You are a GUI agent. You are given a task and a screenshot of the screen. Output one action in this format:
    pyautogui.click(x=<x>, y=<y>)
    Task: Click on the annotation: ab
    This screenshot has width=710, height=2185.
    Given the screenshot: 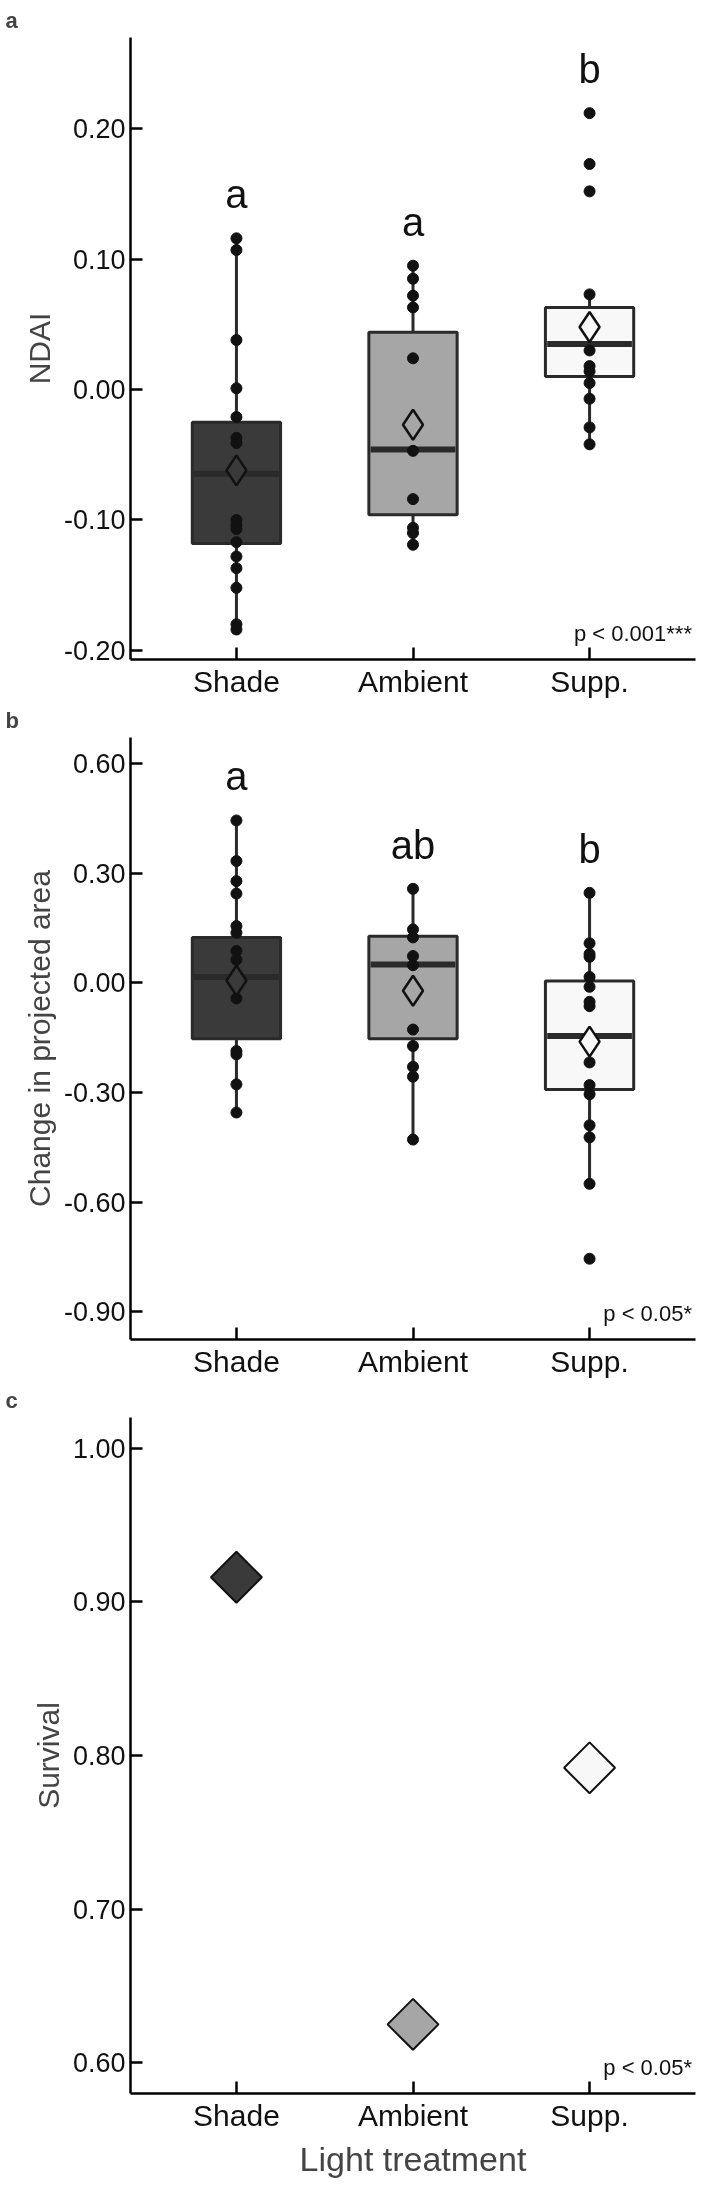 What is the action you would take?
    pyautogui.click(x=413, y=844)
    